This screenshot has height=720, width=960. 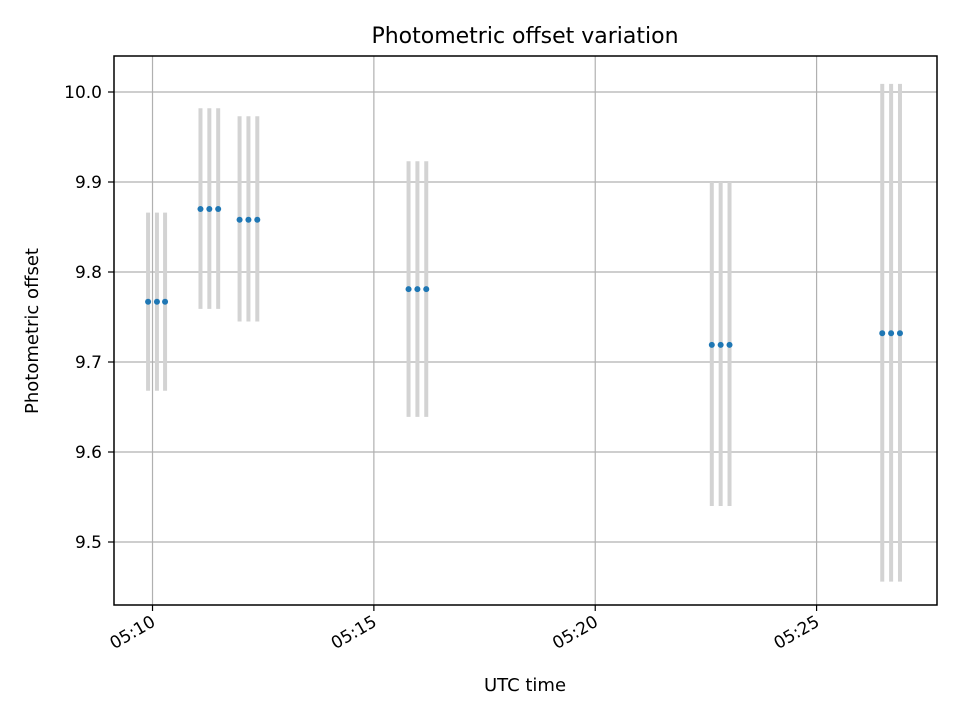 What do you see at coordinates (133, 633) in the screenshot?
I see `x-tick-label: 05:10` at bounding box center [133, 633].